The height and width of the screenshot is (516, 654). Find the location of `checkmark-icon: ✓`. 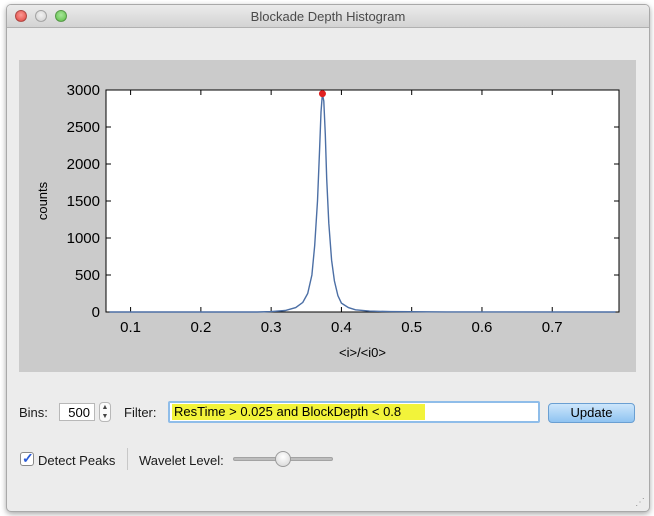

checkmark-icon: ✓ is located at coordinates (28, 458).